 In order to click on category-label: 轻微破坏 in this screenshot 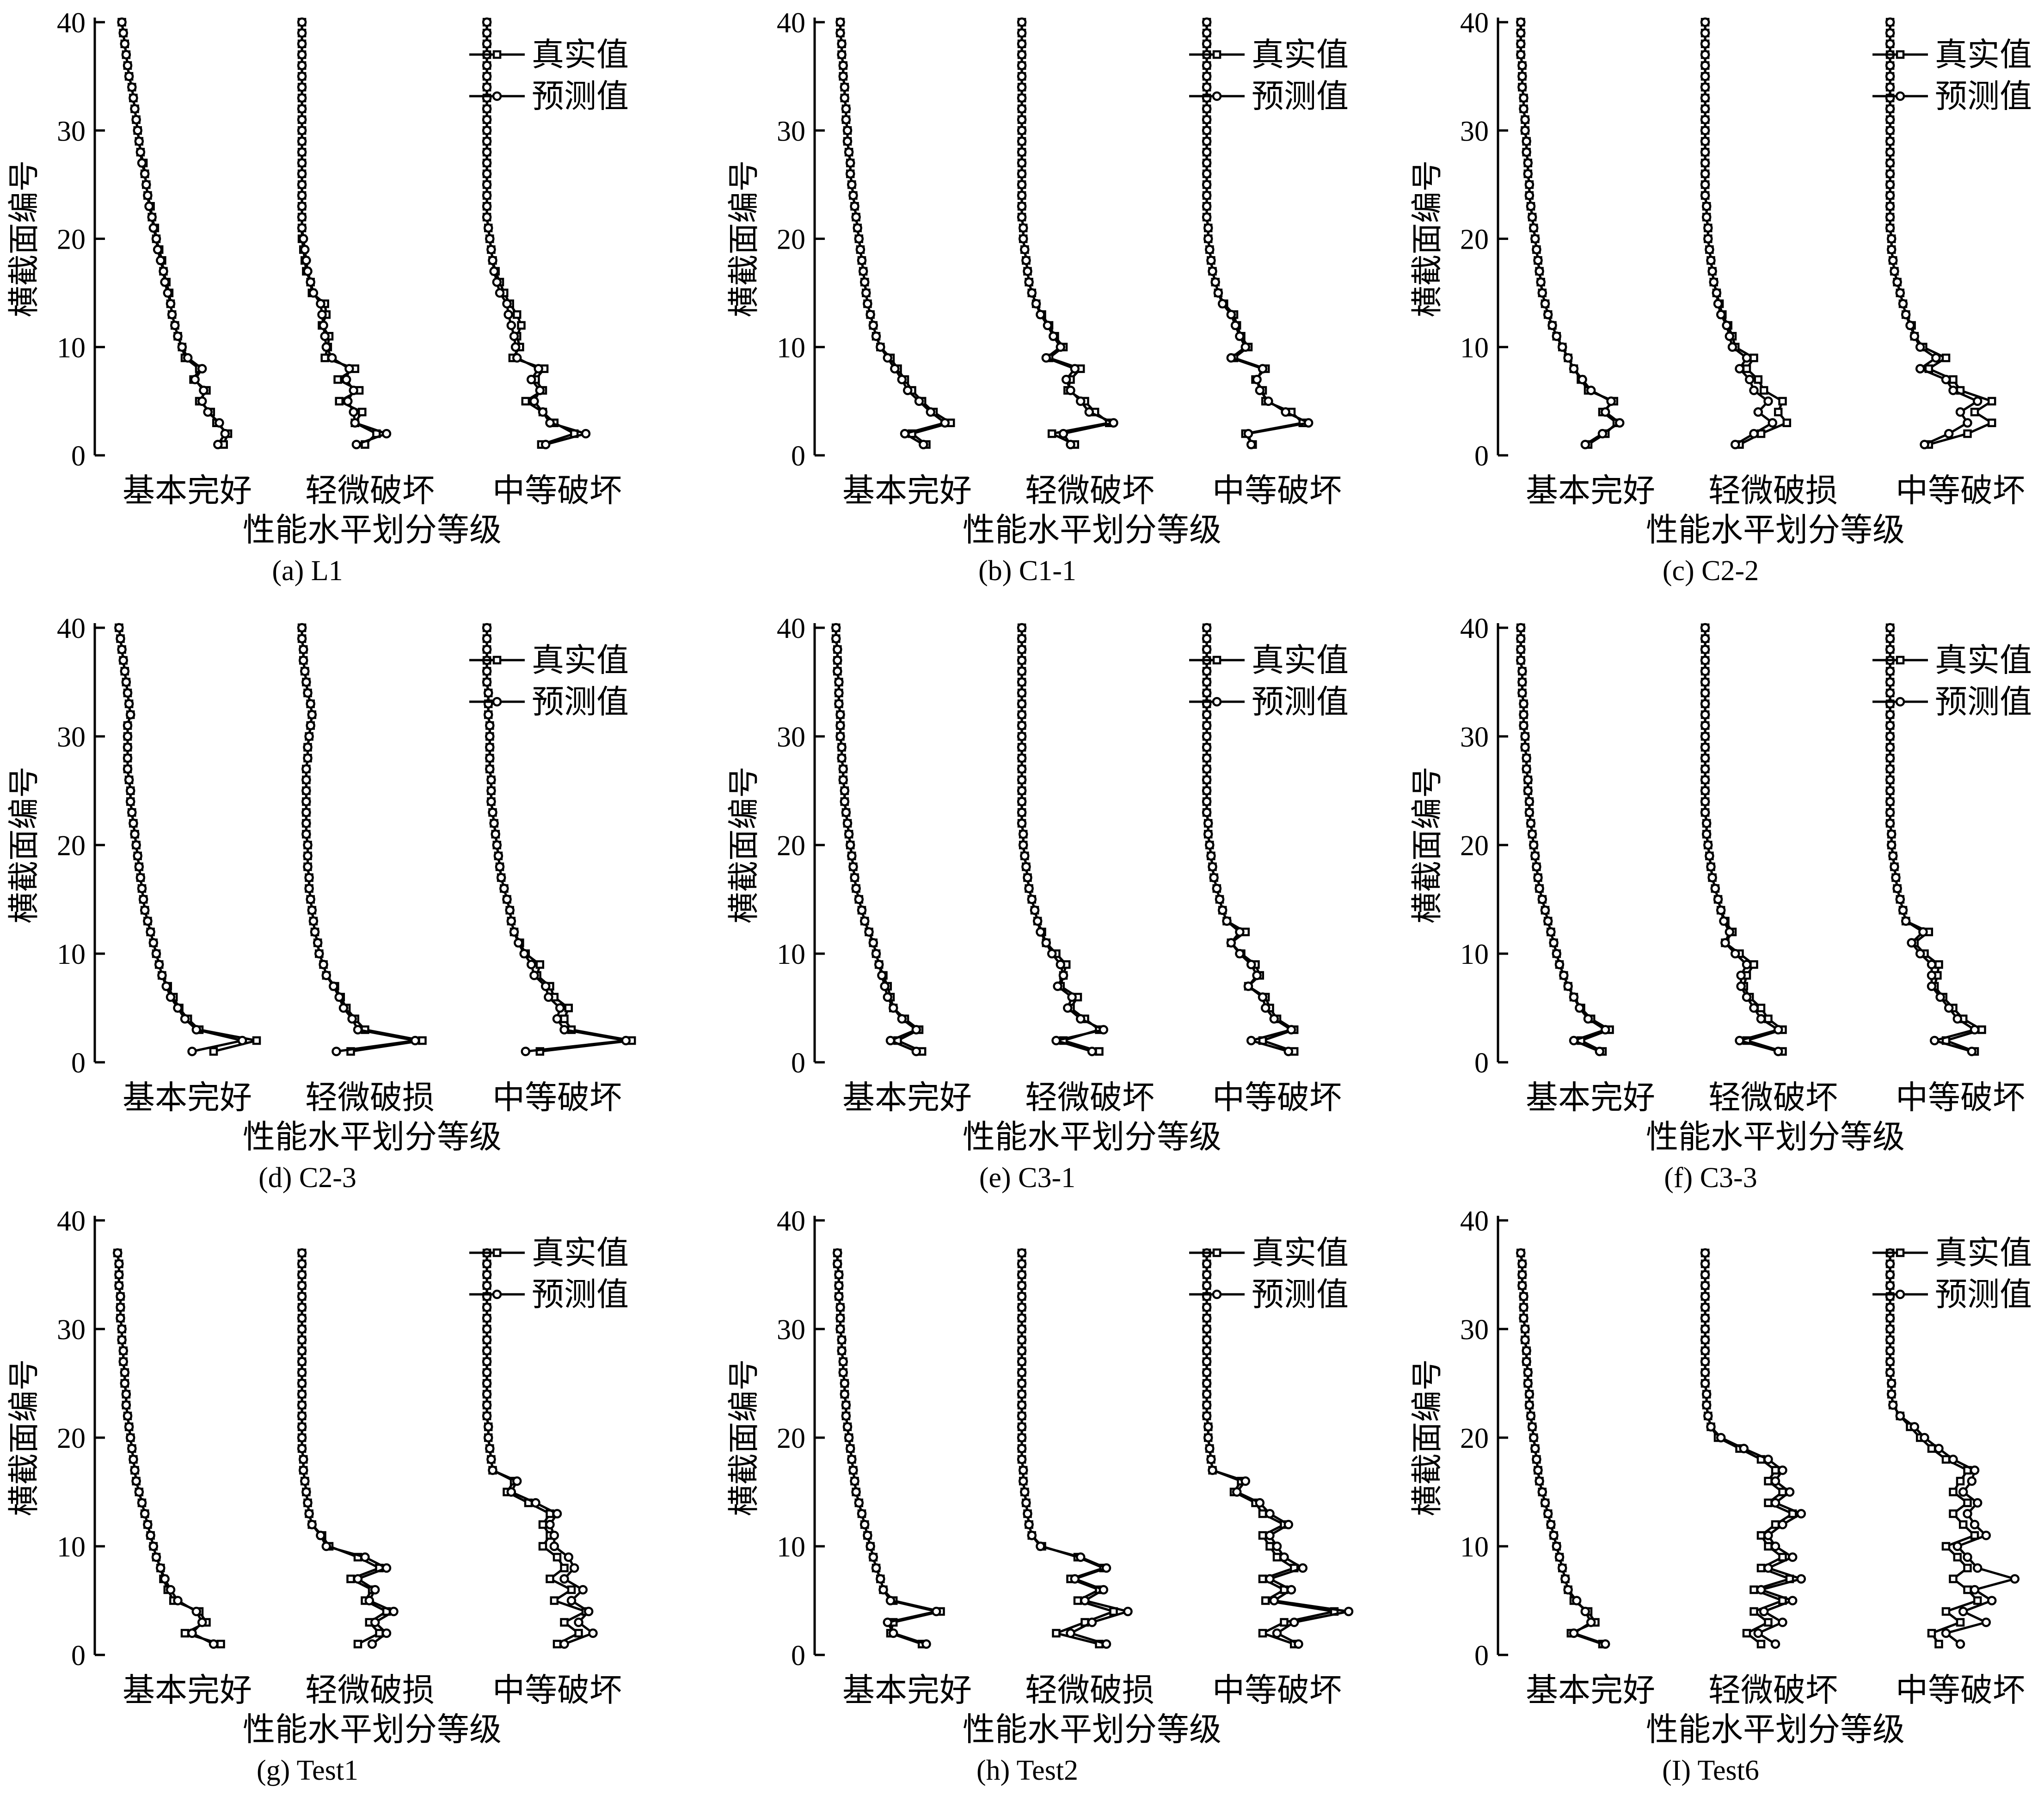, I will do `click(1773, 1097)`.